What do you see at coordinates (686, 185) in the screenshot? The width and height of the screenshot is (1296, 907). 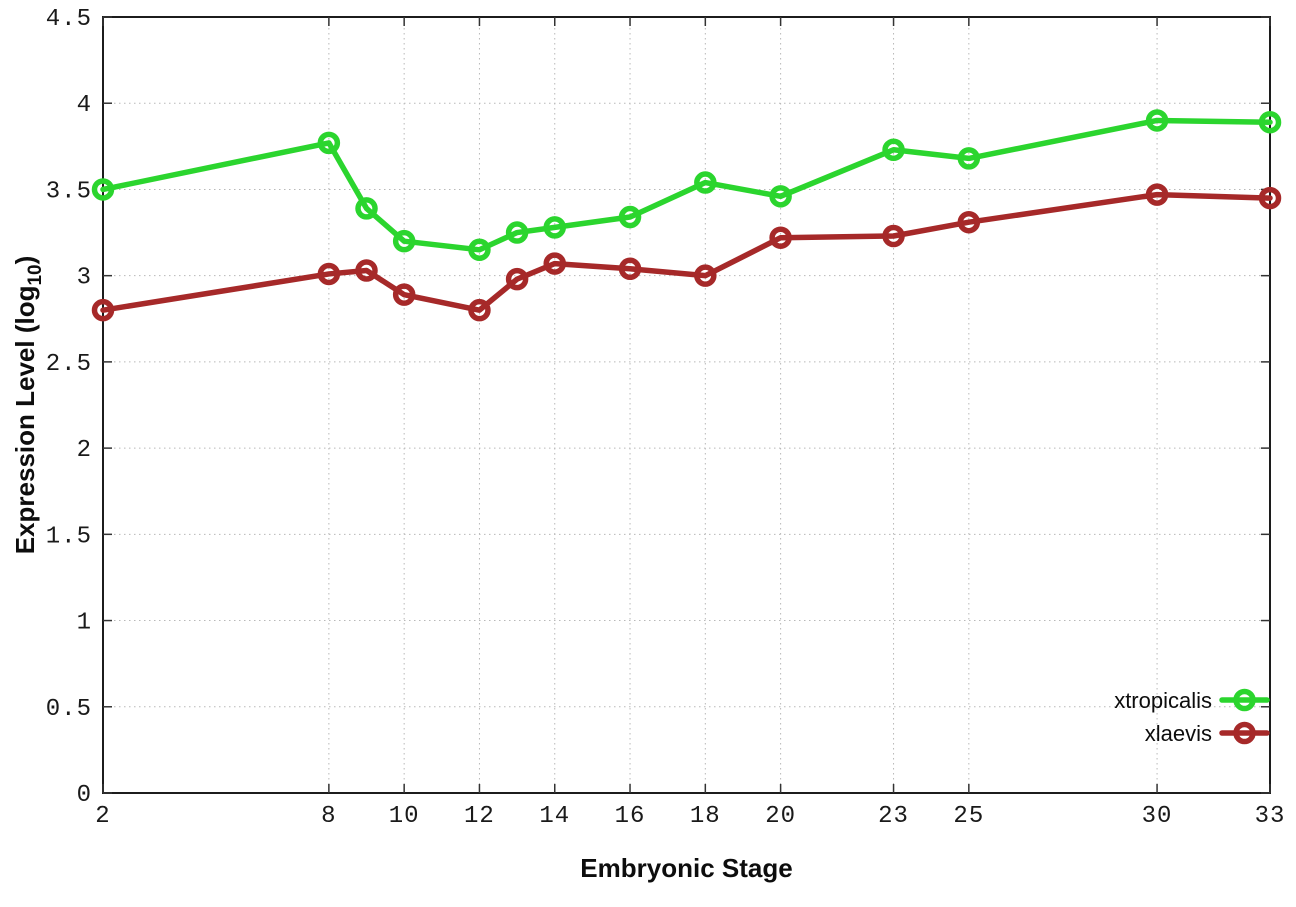 I see `series-line-xtropicalis` at bounding box center [686, 185].